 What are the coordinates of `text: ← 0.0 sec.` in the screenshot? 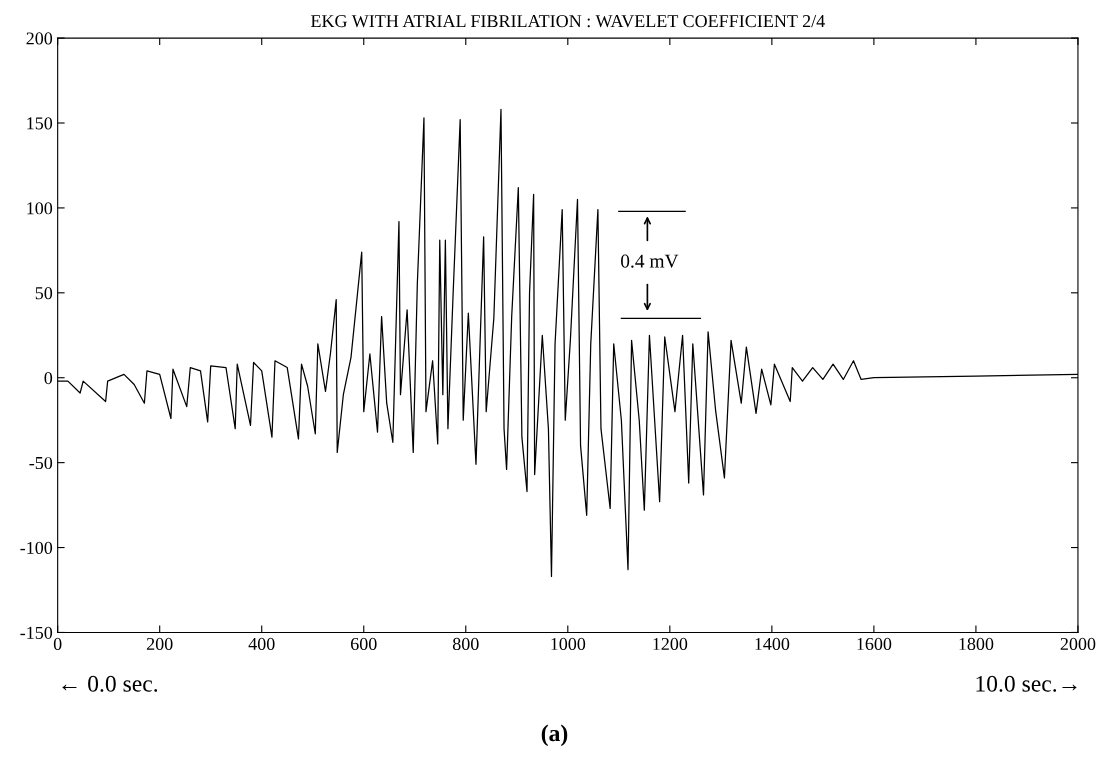 It's located at (110, 683).